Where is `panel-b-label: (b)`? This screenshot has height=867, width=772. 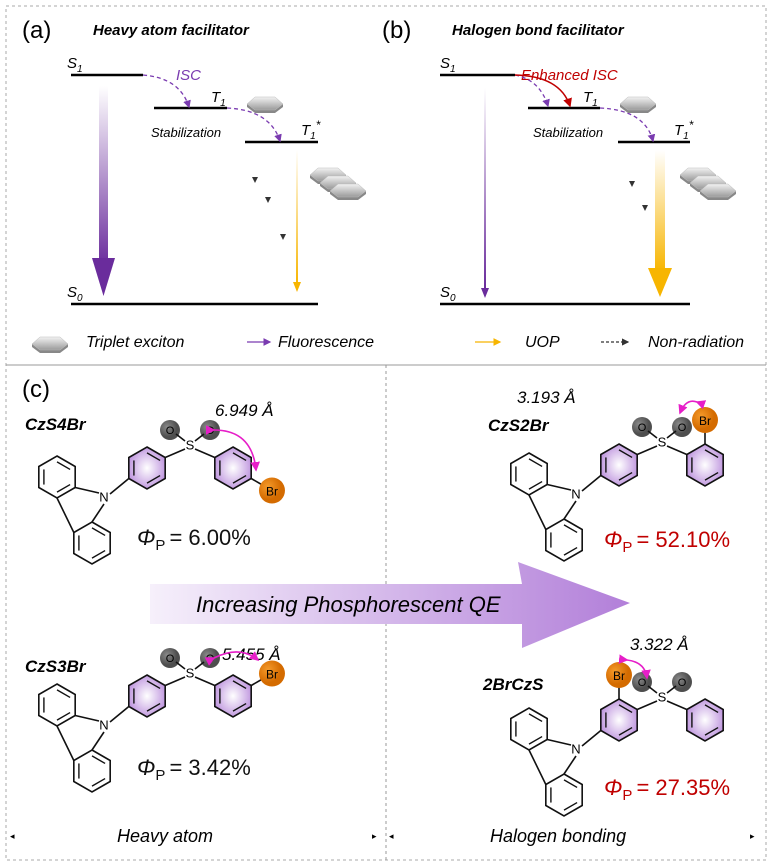 panel-b-label: (b) is located at coordinates (396, 30).